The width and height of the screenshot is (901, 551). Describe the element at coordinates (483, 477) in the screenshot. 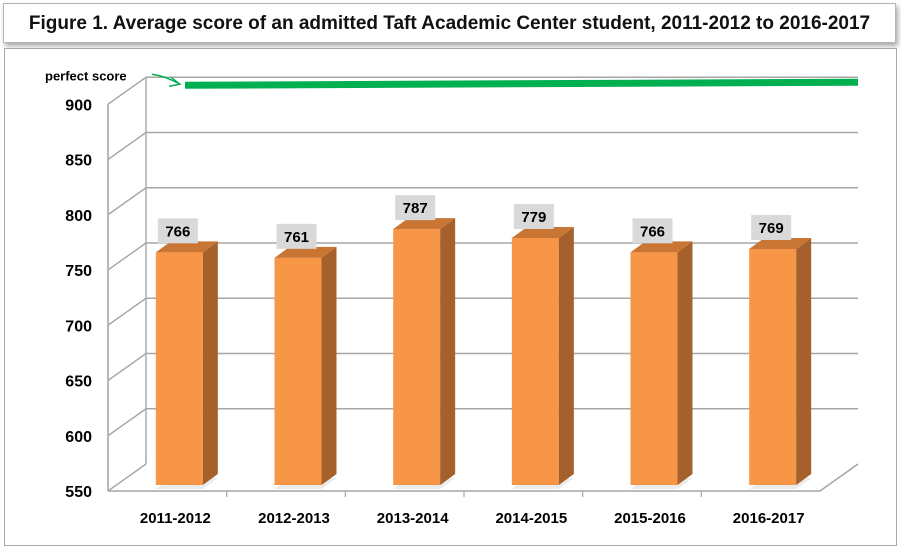

I see `floor-edge` at that location.